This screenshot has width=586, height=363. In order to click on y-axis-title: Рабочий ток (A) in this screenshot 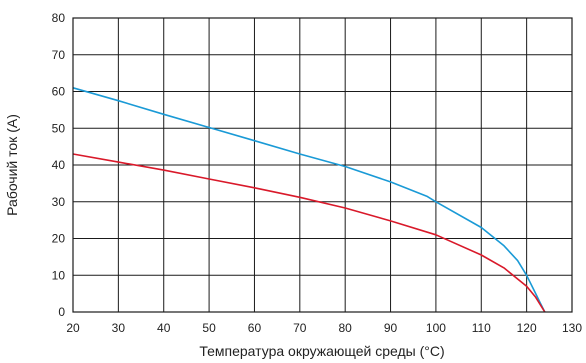, I will do `click(12, 165)`.